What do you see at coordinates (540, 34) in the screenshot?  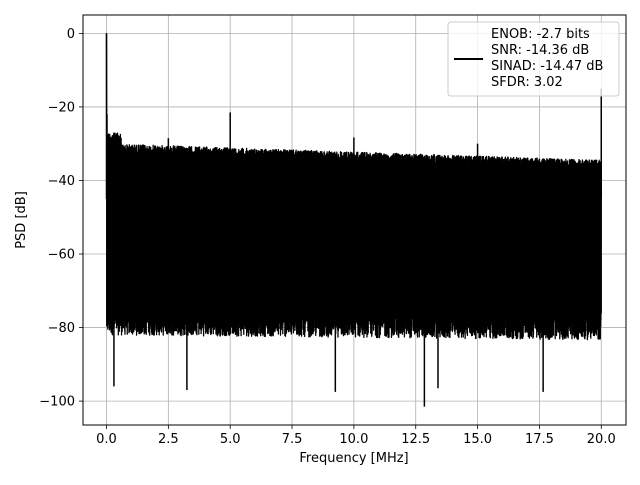 I see `legend-enob: ENOB: -2.7 bits` at bounding box center [540, 34].